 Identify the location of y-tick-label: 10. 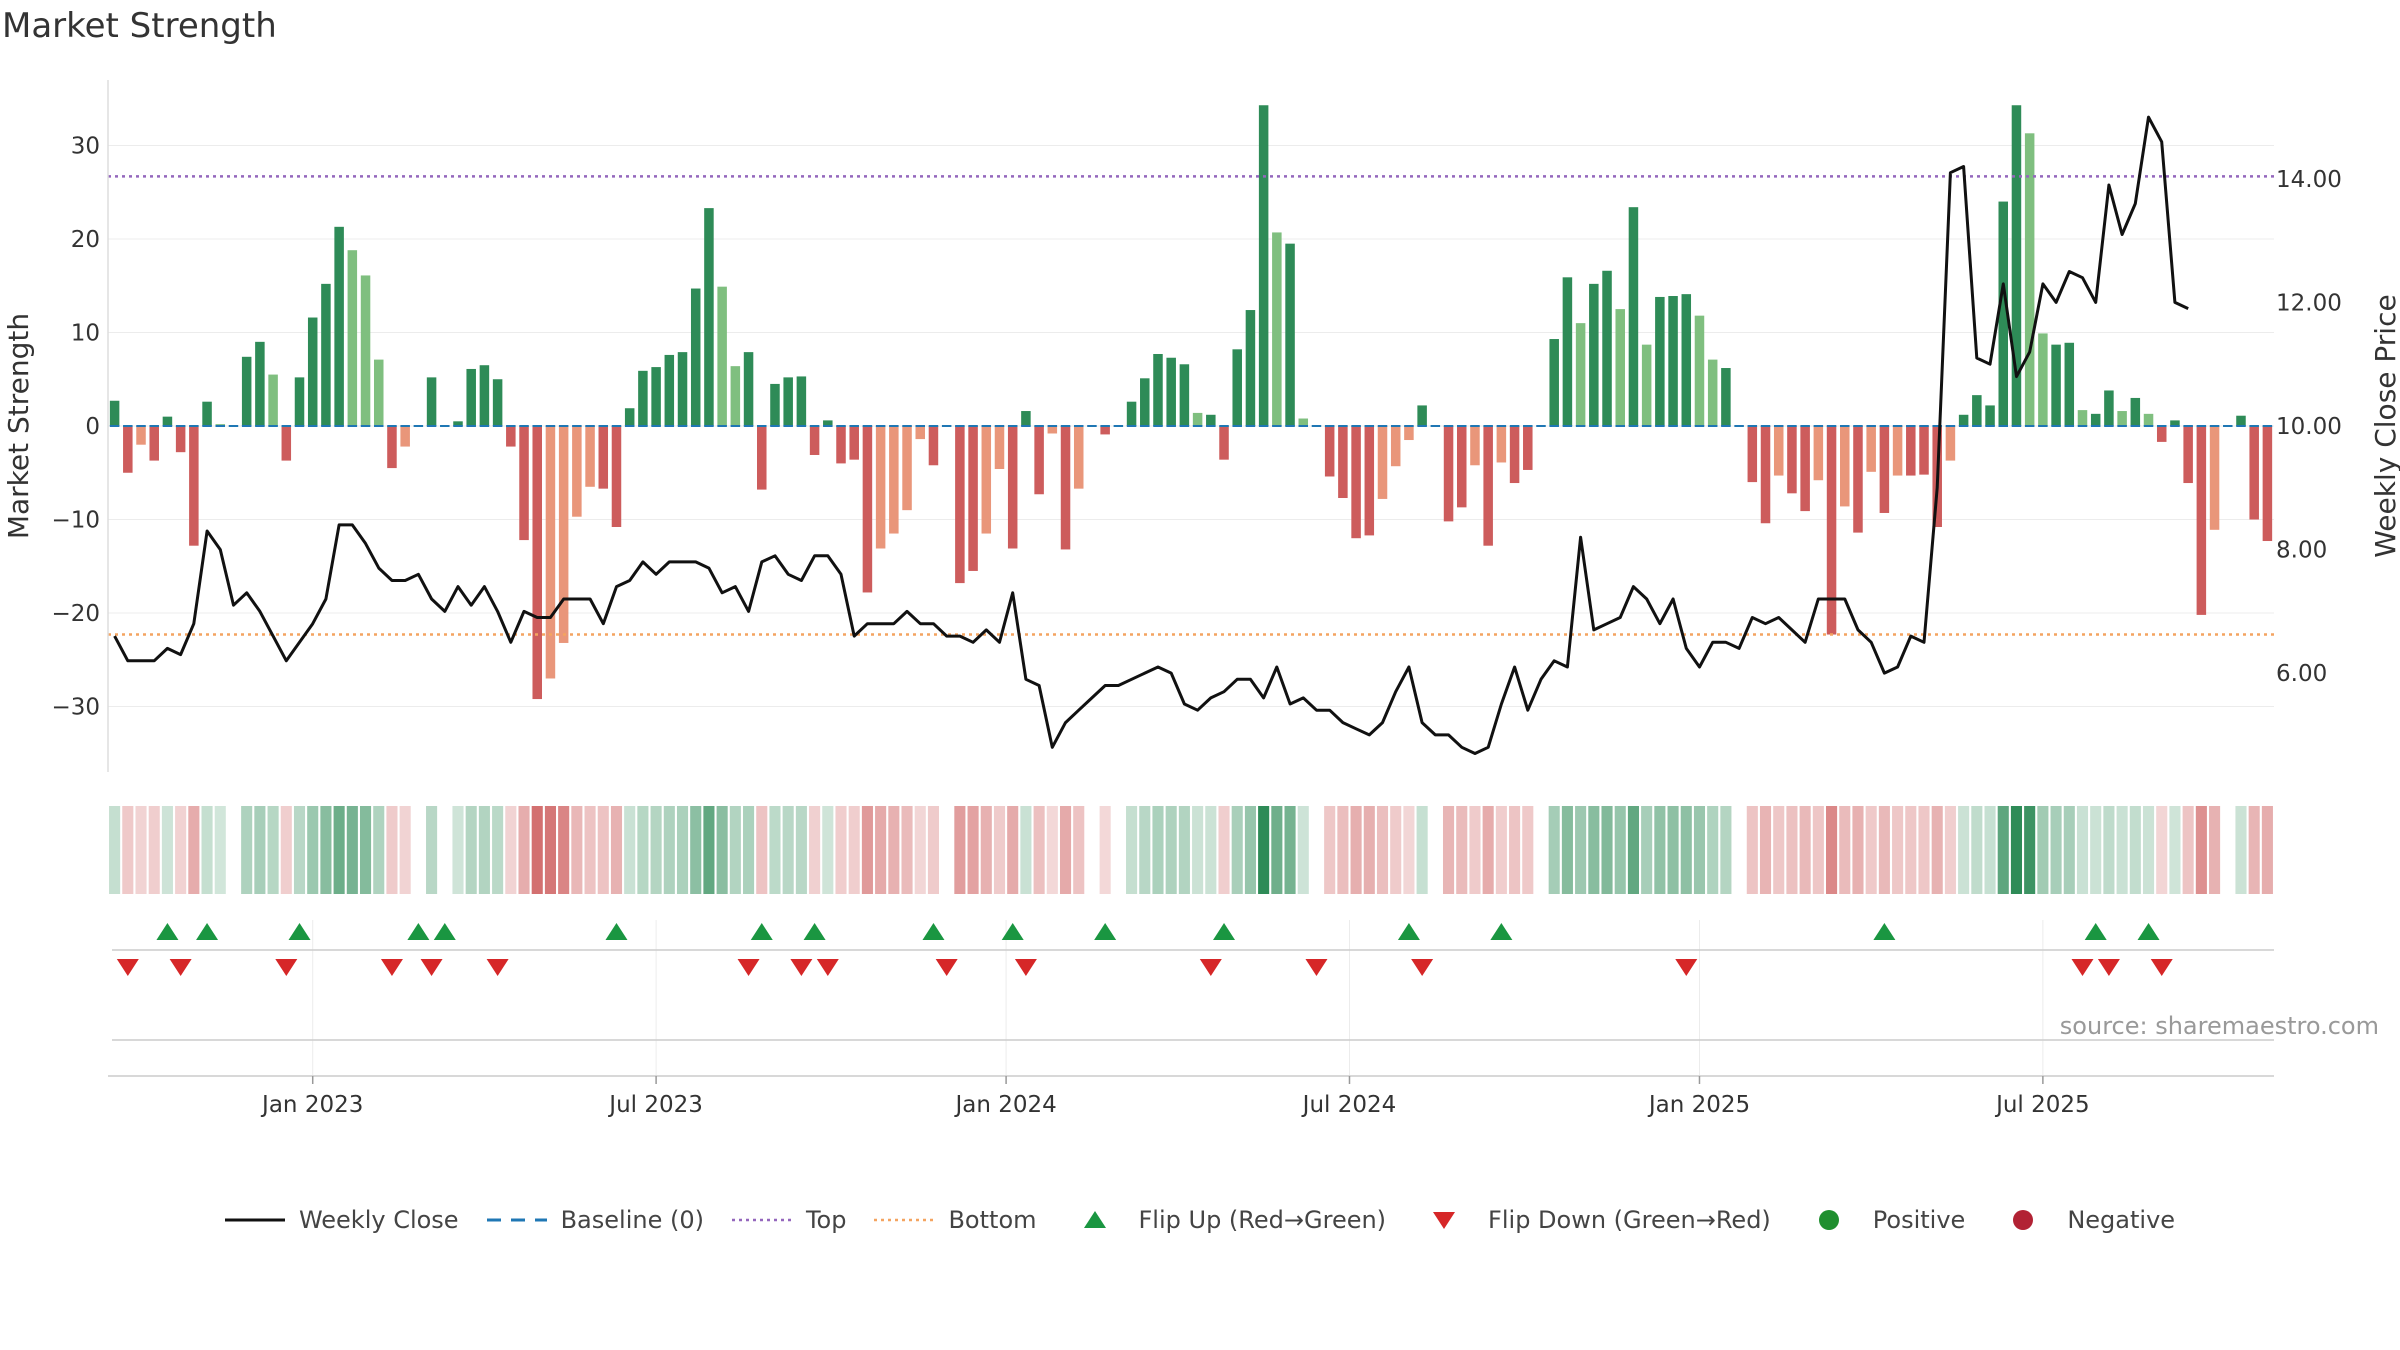
(85, 333).